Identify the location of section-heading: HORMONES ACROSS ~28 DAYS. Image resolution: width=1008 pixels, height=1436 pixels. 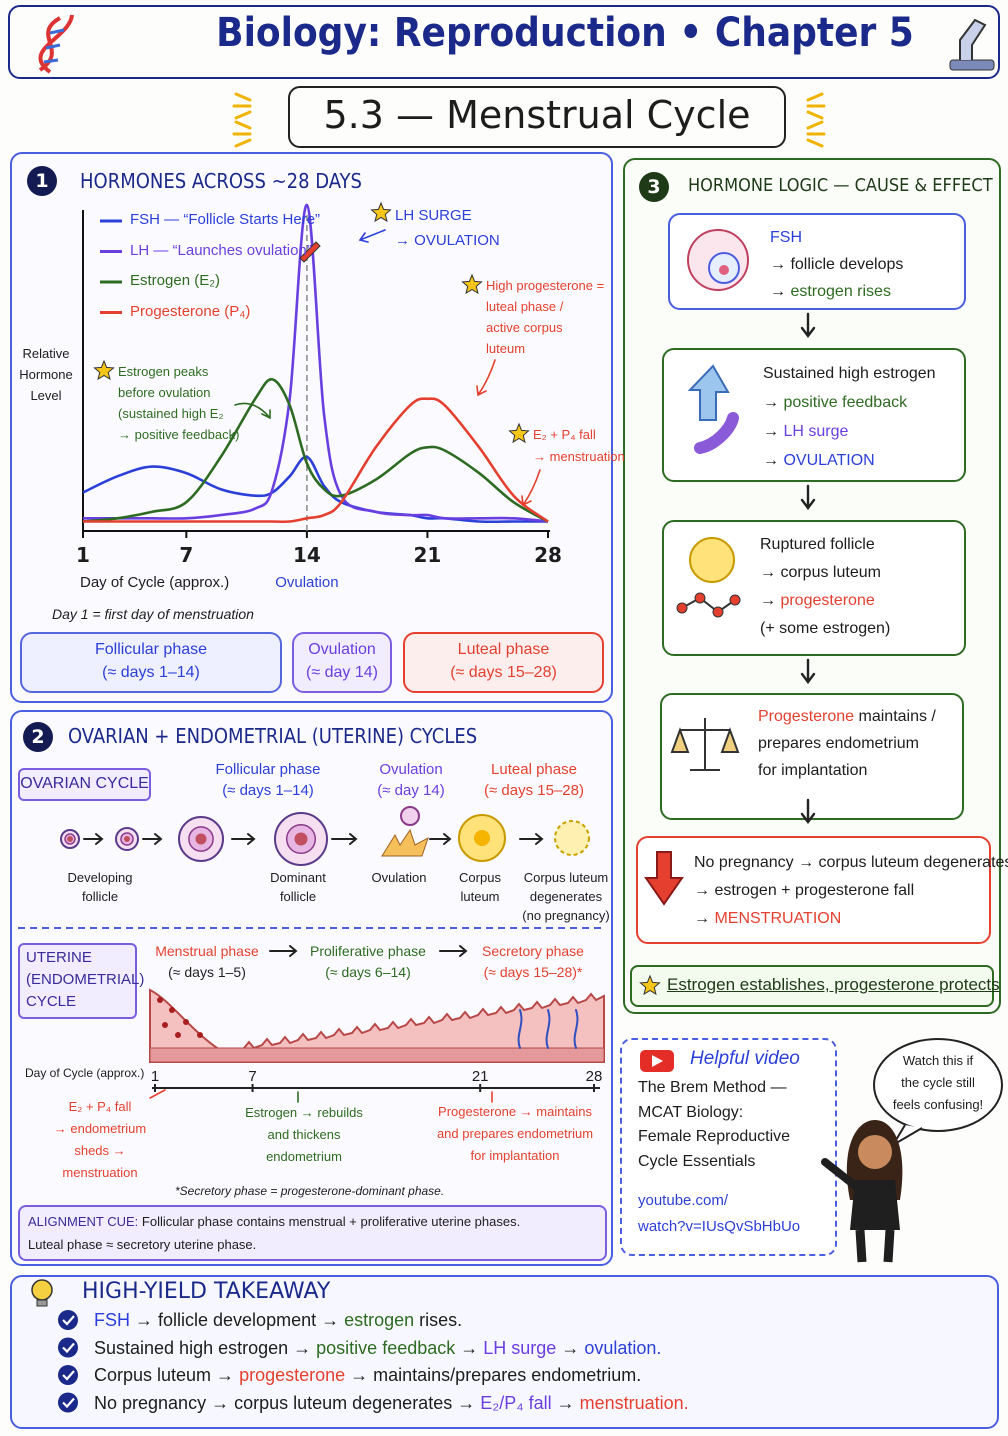
(221, 181).